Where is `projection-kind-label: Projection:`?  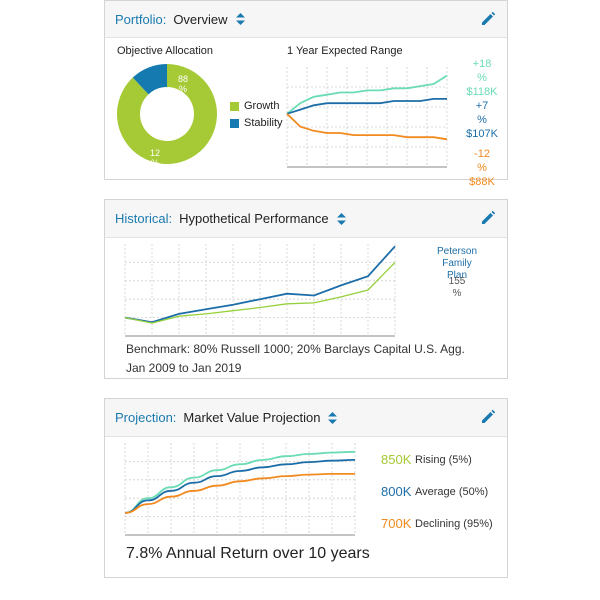 projection-kind-label: Projection: is located at coordinates (146, 417).